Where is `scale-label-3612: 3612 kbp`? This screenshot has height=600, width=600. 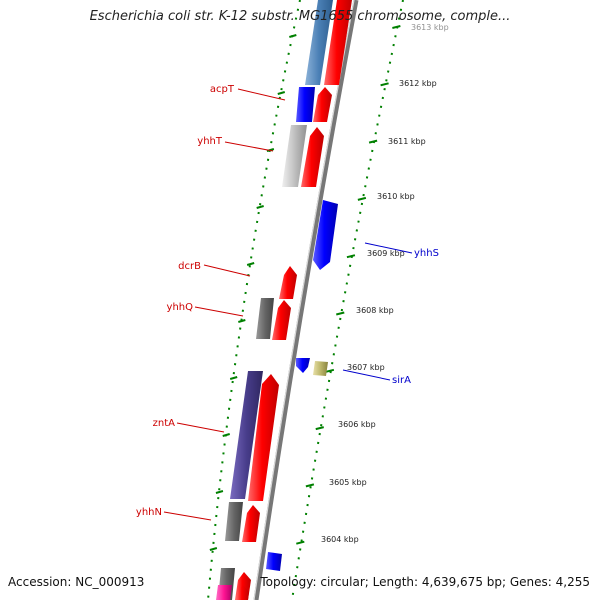 scale-label-3612: 3612 kbp is located at coordinates (418, 83).